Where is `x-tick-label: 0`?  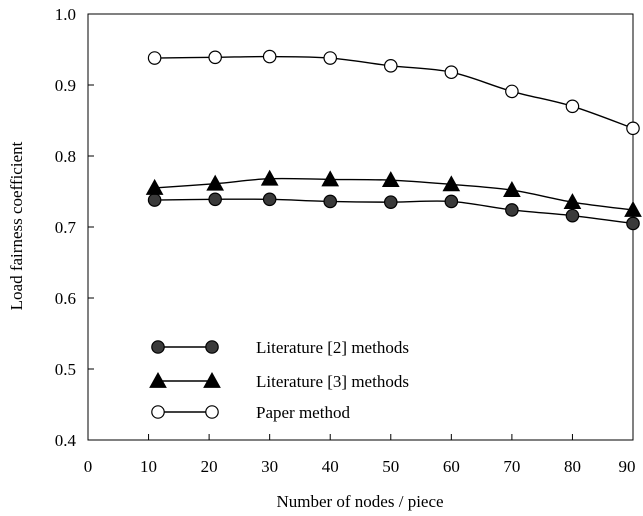
x-tick-label: 0 is located at coordinates (88, 466).